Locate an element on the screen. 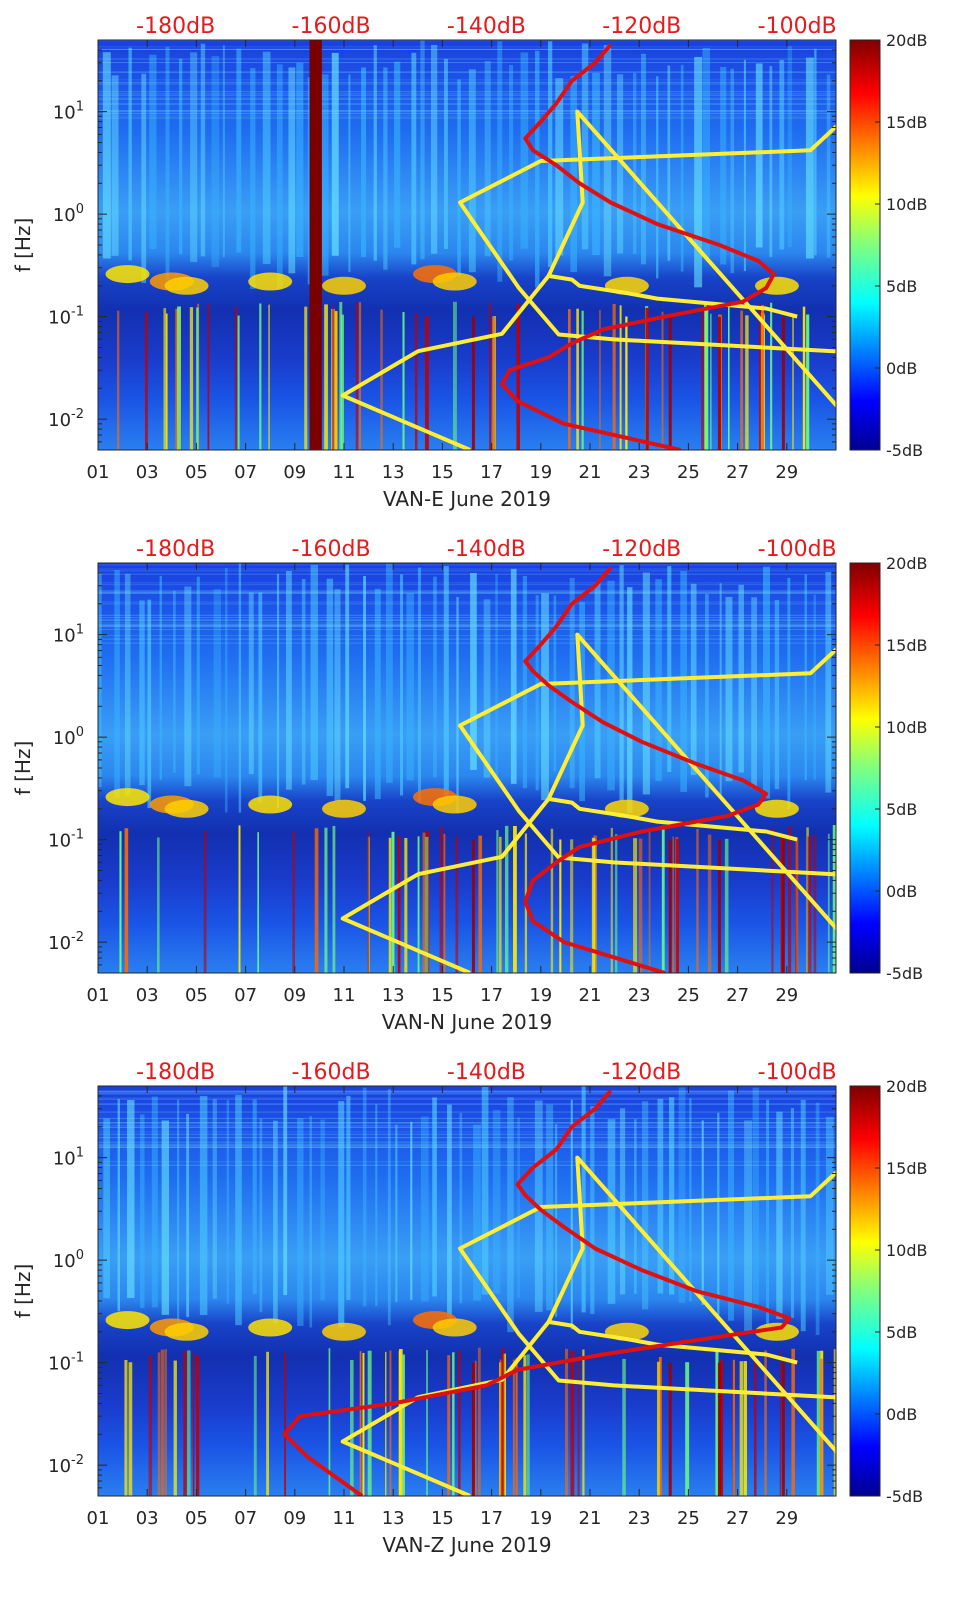 This screenshot has width=962, height=1599. colorbar-tick-label: 20dB is located at coordinates (907, 563).